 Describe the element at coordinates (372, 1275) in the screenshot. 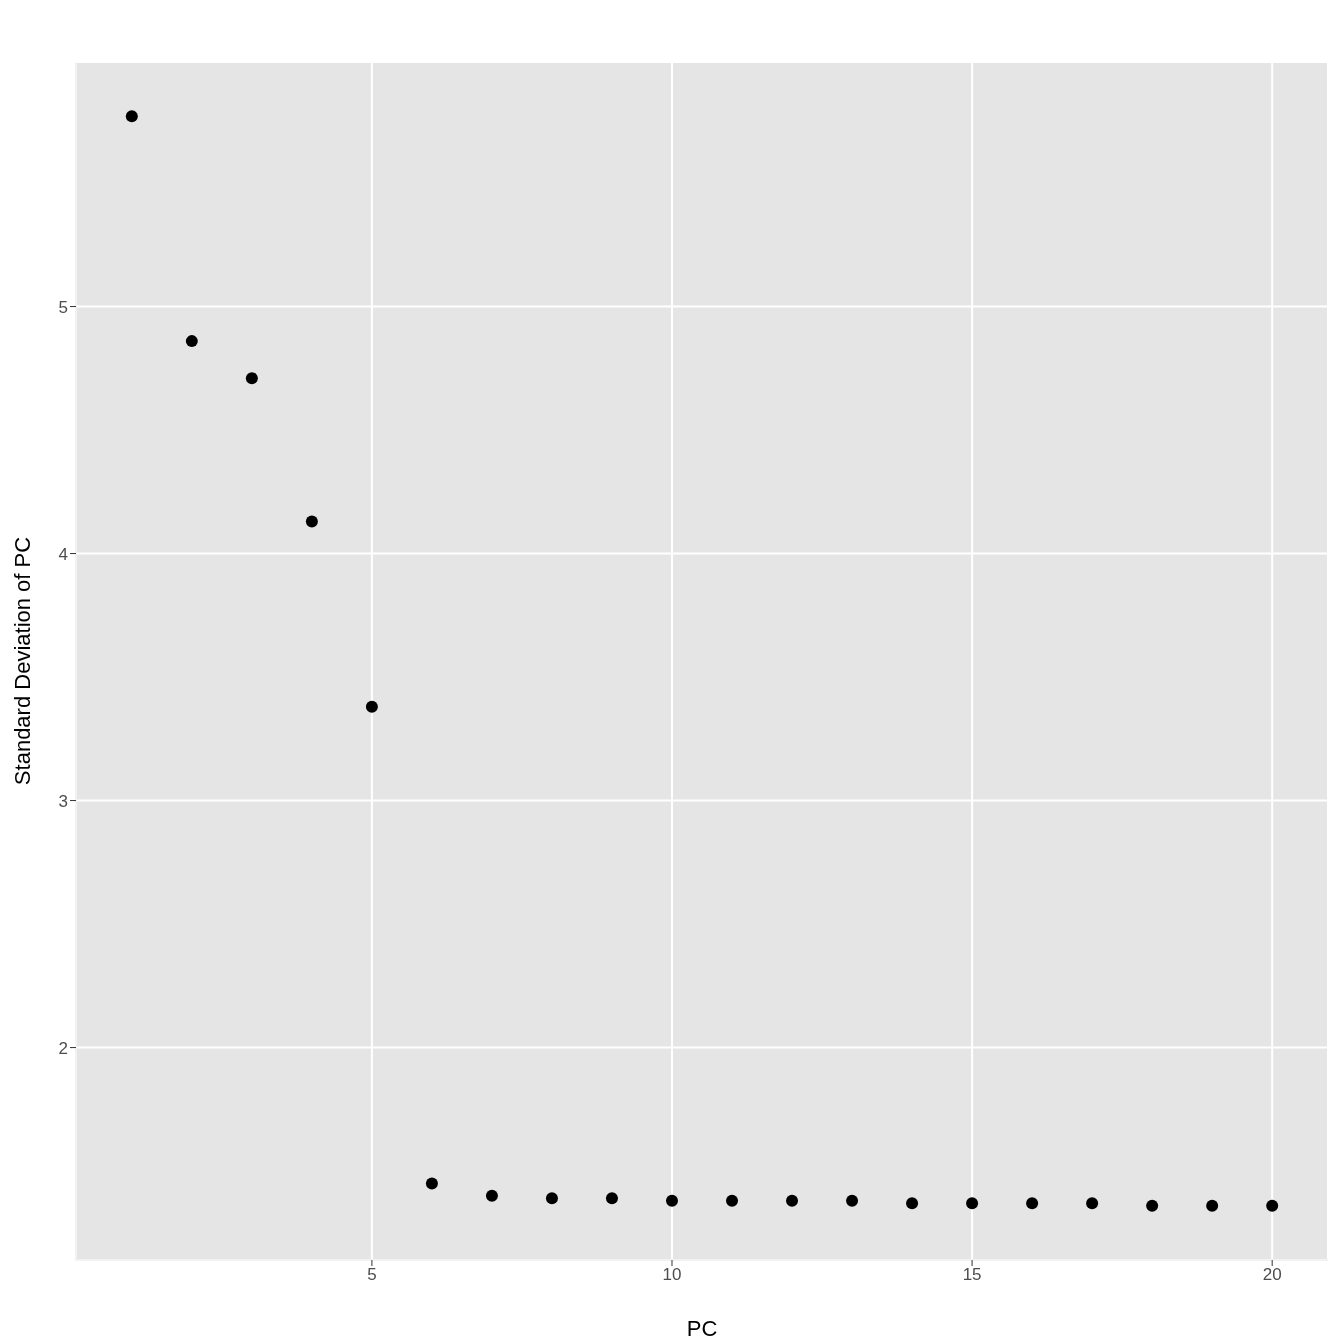

I see `x-tick-label: 5` at that location.